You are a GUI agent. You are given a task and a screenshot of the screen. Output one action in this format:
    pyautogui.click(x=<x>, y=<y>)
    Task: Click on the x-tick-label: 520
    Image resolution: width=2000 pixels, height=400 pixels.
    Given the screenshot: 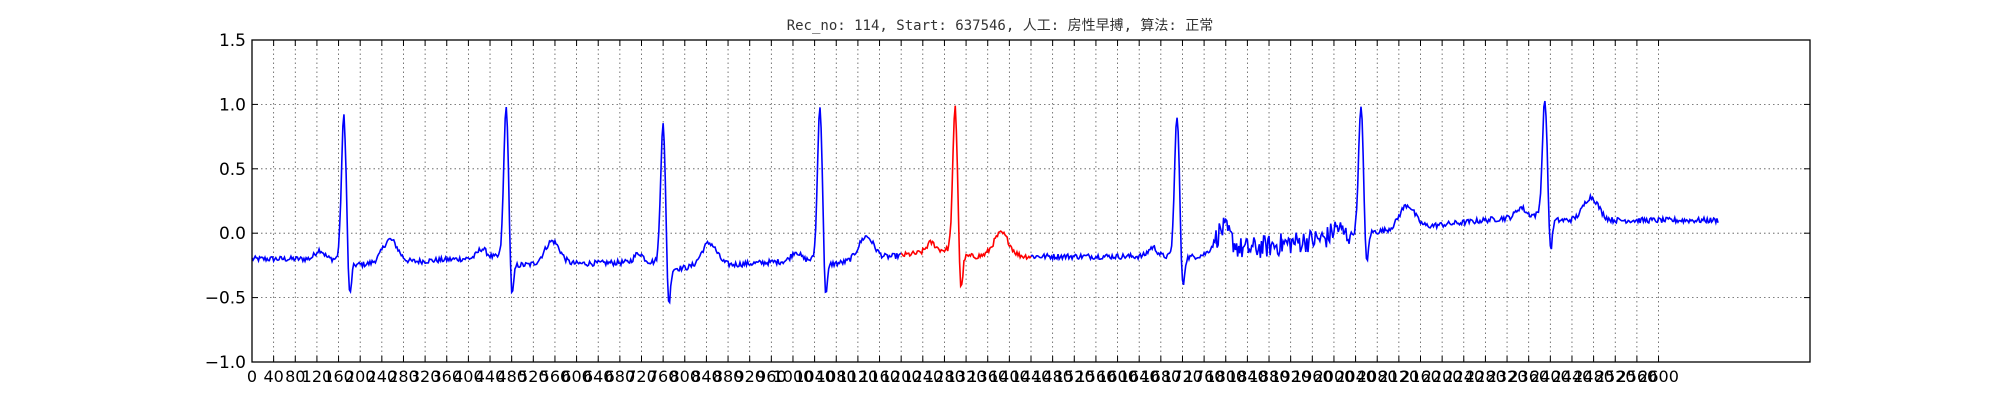 What is the action you would take?
    pyautogui.click(x=533, y=376)
    